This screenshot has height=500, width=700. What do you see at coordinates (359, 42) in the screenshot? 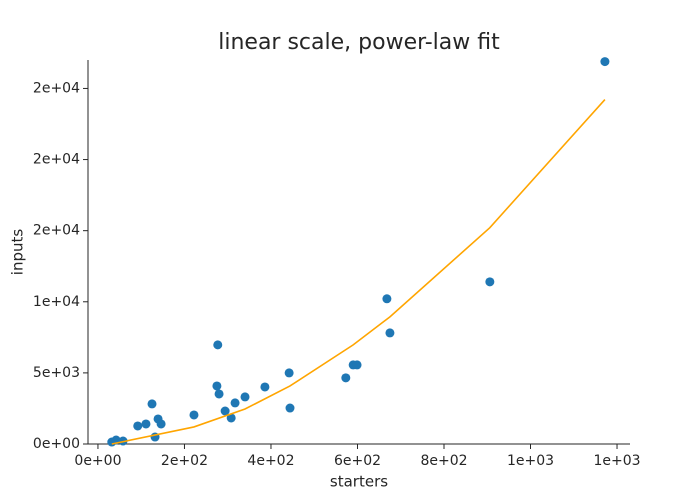
I see `chart-title: linear scale, power-law fit` at bounding box center [359, 42].